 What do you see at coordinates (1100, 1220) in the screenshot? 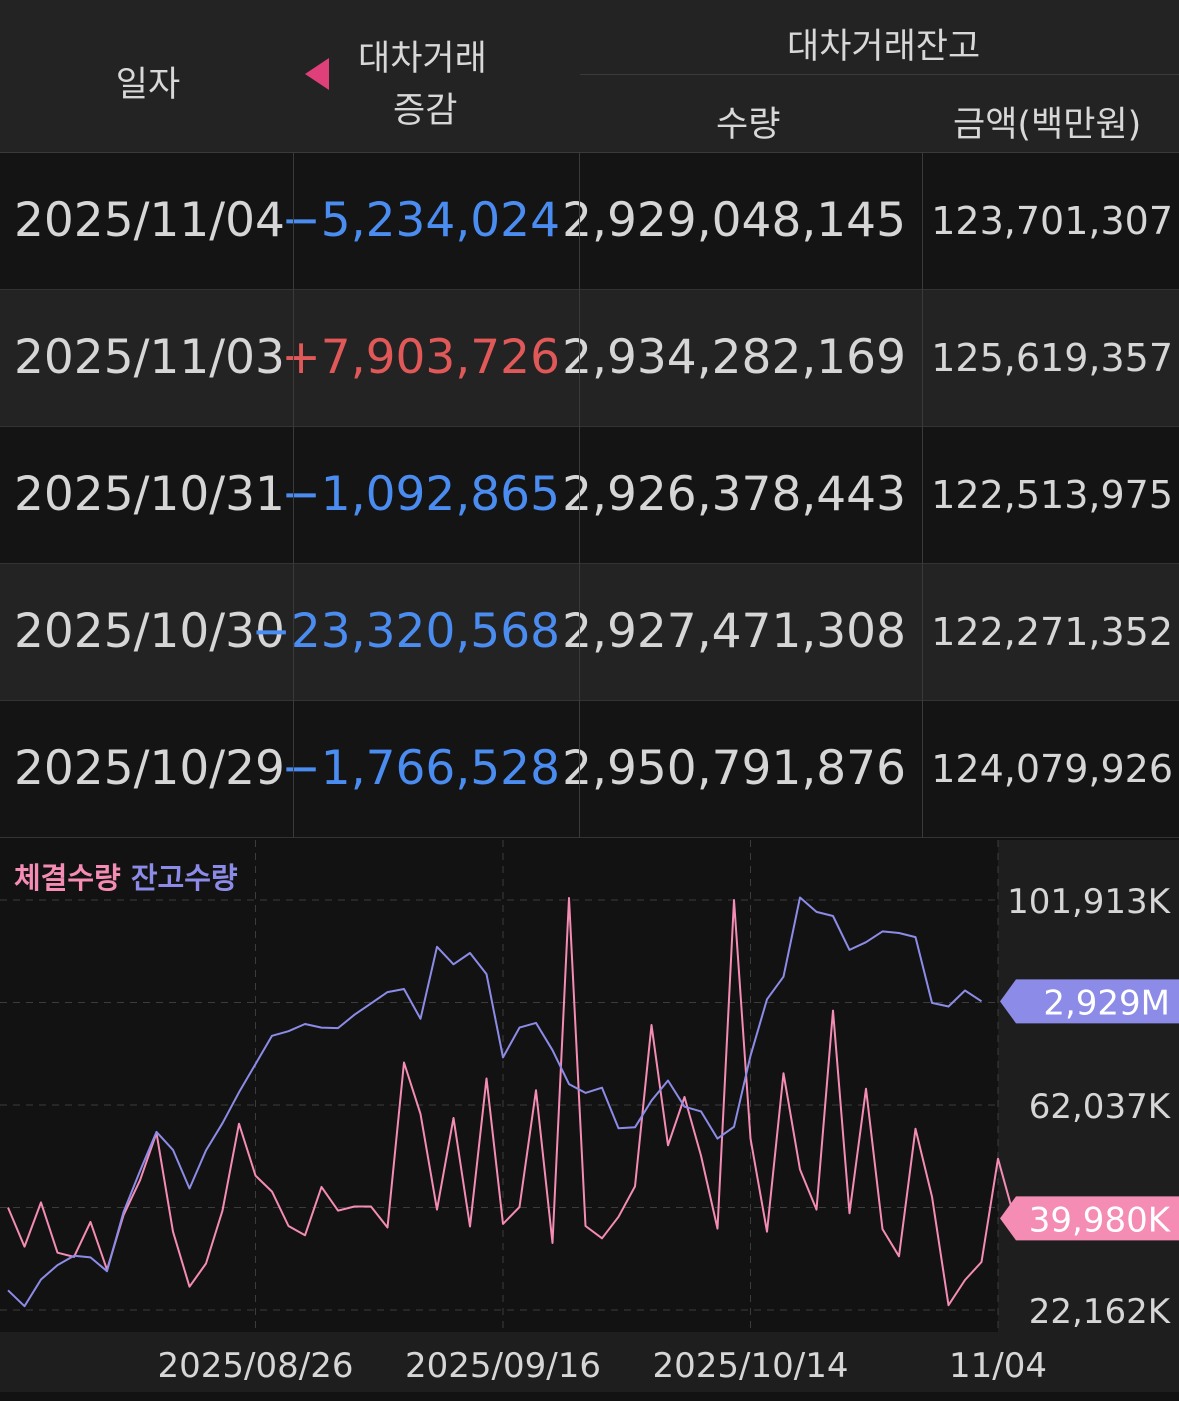
I see `last-value-tag-exec: 39,980K` at bounding box center [1100, 1220].